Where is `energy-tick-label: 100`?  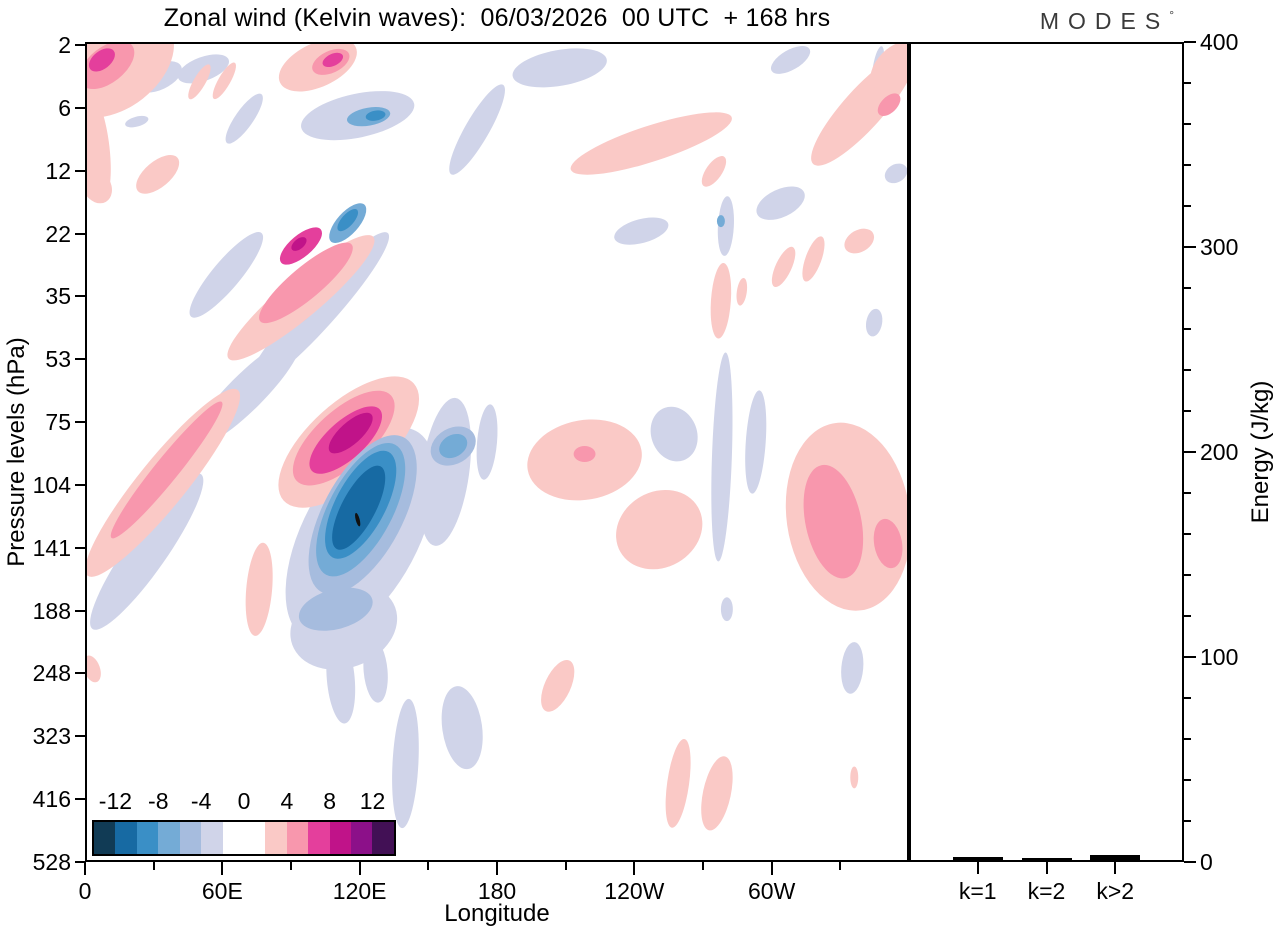
energy-tick-label: 100 is located at coordinates (1219, 657).